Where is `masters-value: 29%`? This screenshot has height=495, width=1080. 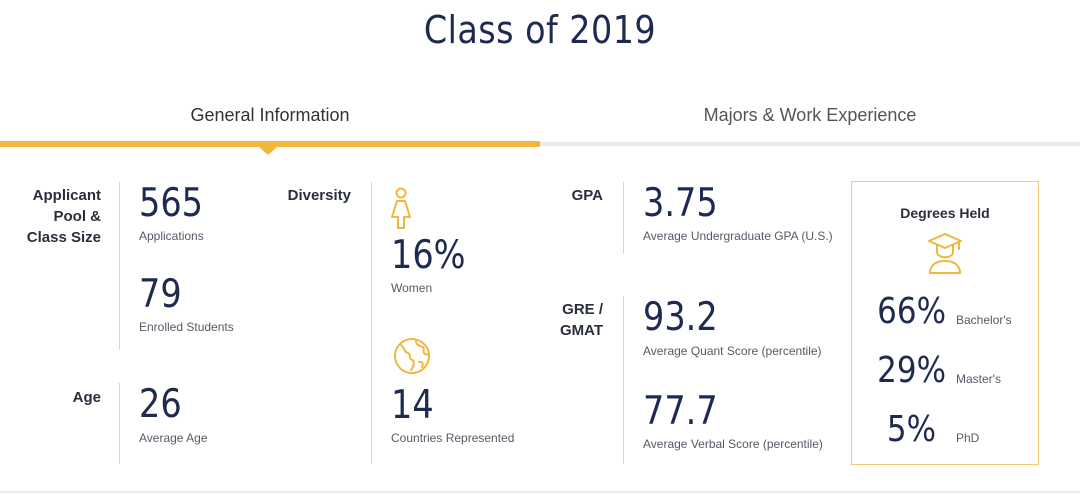 masters-value: 29% is located at coordinates (911, 370).